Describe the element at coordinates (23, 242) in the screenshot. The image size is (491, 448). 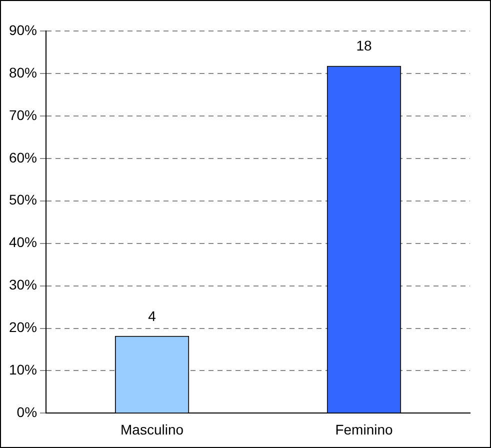
I see `y-tick-label: 40%` at that location.